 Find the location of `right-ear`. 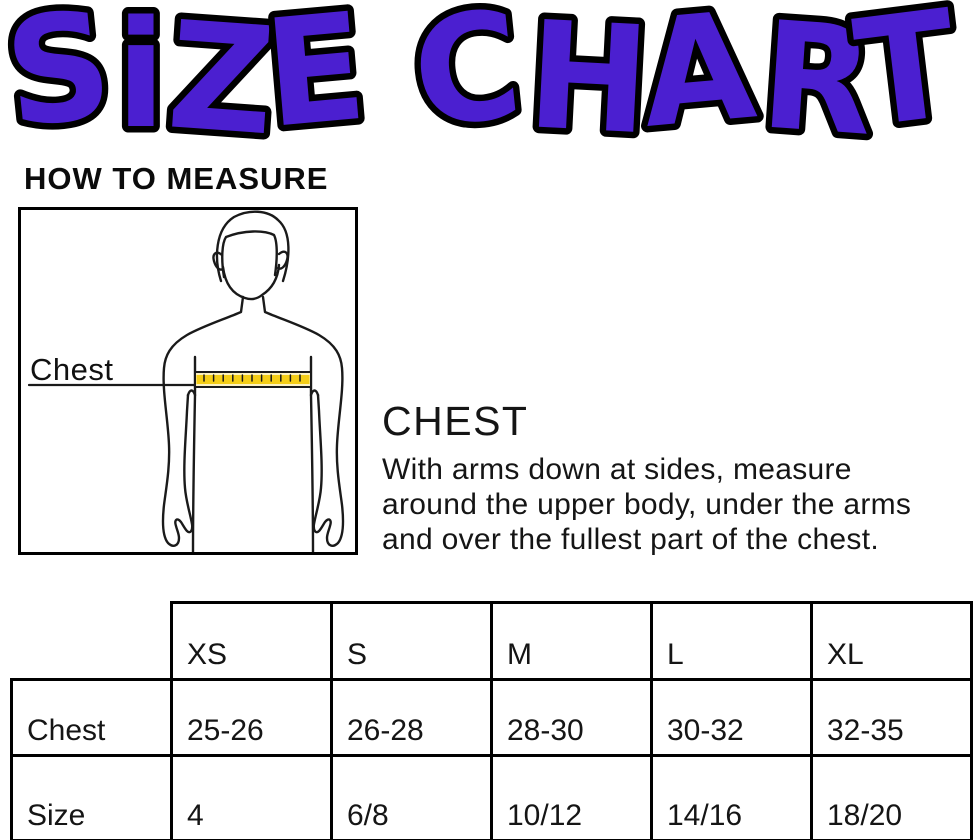

right-ear is located at coordinates (282, 260).